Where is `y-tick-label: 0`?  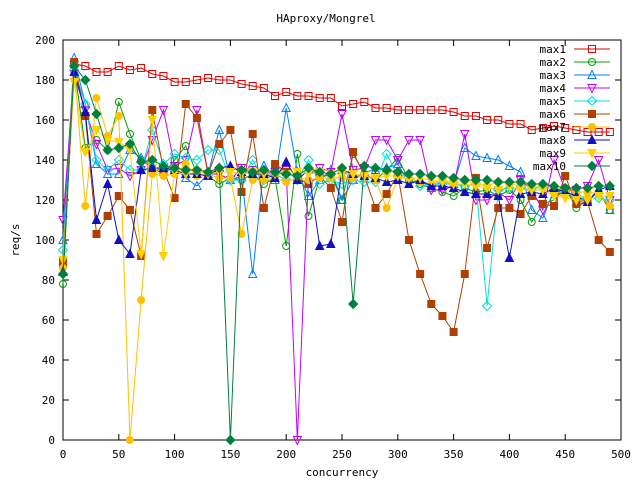
y-tick-label: 0 is located at coordinates (51, 440).